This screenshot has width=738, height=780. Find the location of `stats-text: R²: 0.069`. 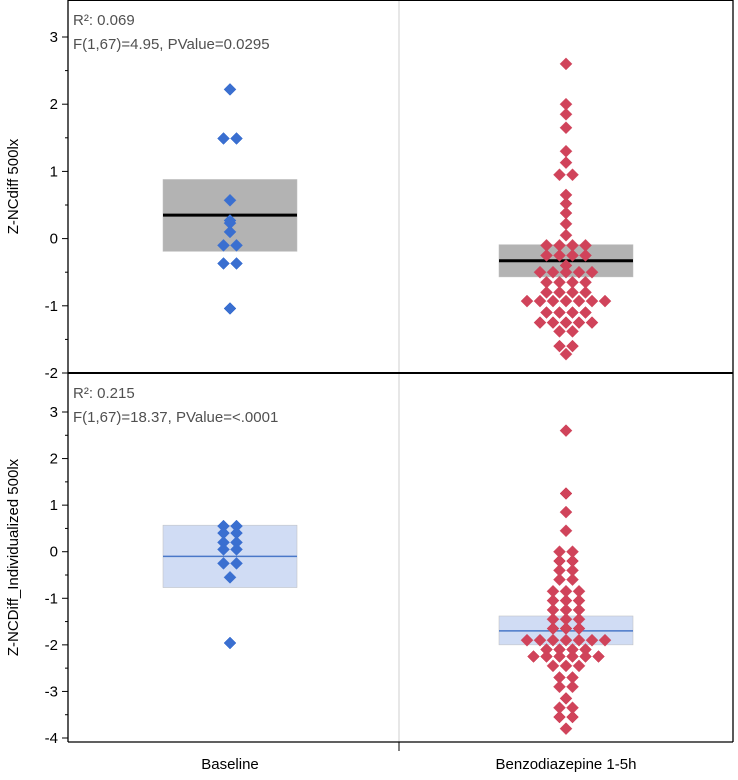

stats-text: R²: 0.069 is located at coordinates (104, 20).